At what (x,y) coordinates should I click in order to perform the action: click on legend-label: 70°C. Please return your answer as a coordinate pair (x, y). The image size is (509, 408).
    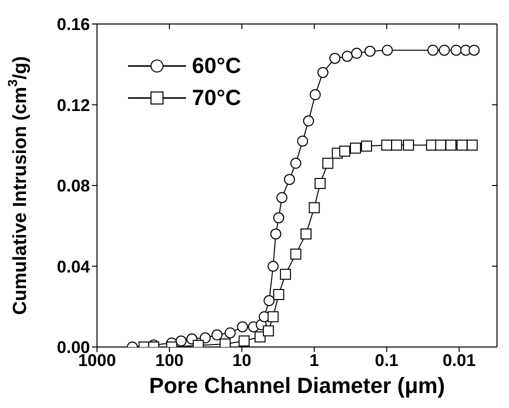
    Looking at the image, I should click on (217, 98).